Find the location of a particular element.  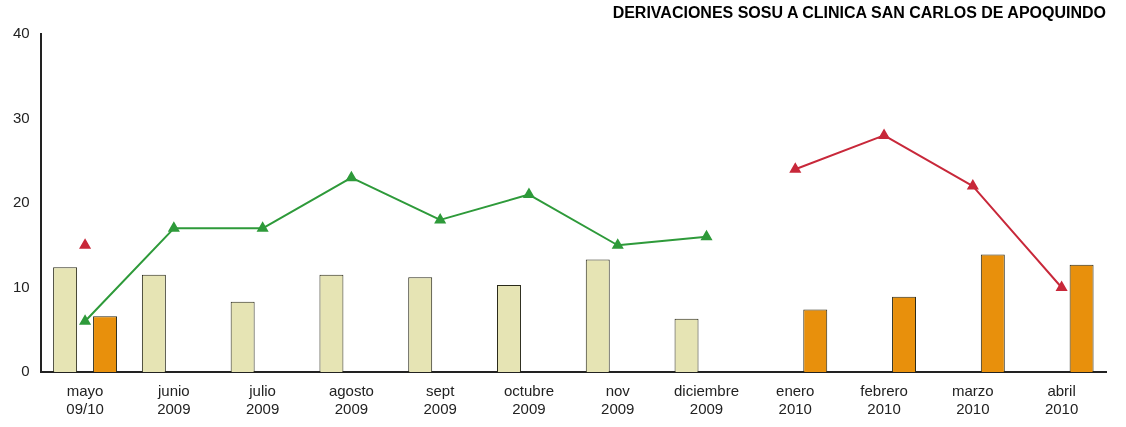

x-tick-label: marzo 2010 is located at coordinates (972, 400).